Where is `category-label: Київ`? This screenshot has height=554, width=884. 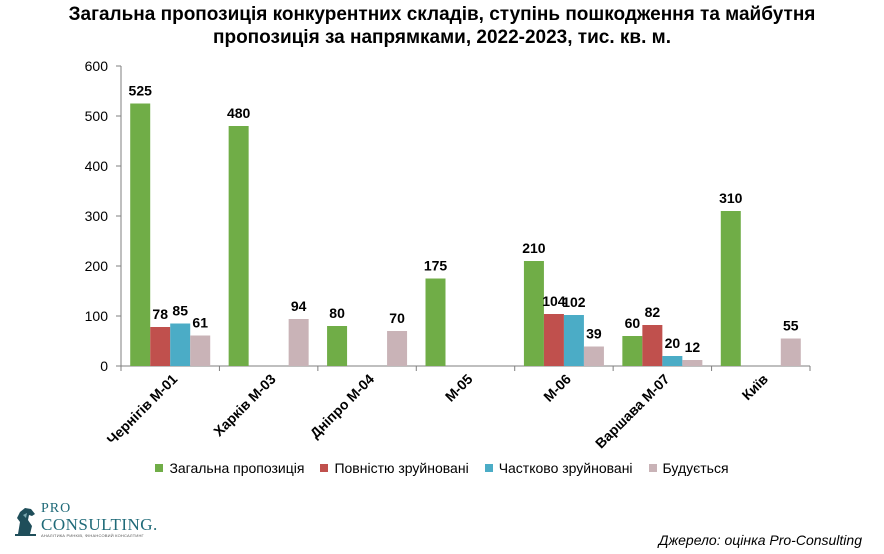
category-label: Київ is located at coordinates (755, 387).